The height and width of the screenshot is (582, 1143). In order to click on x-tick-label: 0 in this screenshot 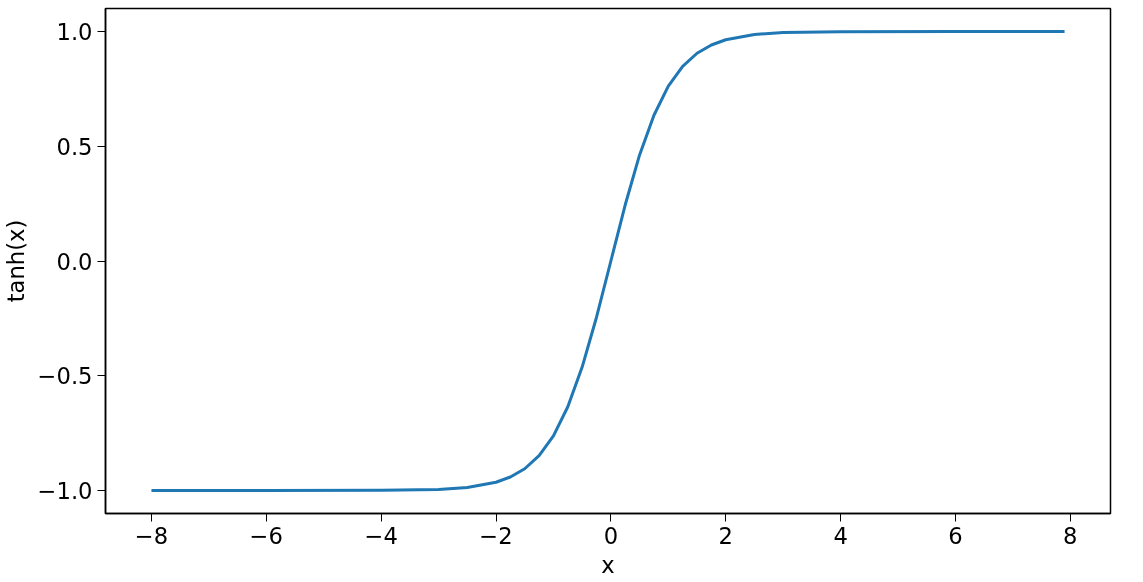, I will do `click(611, 535)`.